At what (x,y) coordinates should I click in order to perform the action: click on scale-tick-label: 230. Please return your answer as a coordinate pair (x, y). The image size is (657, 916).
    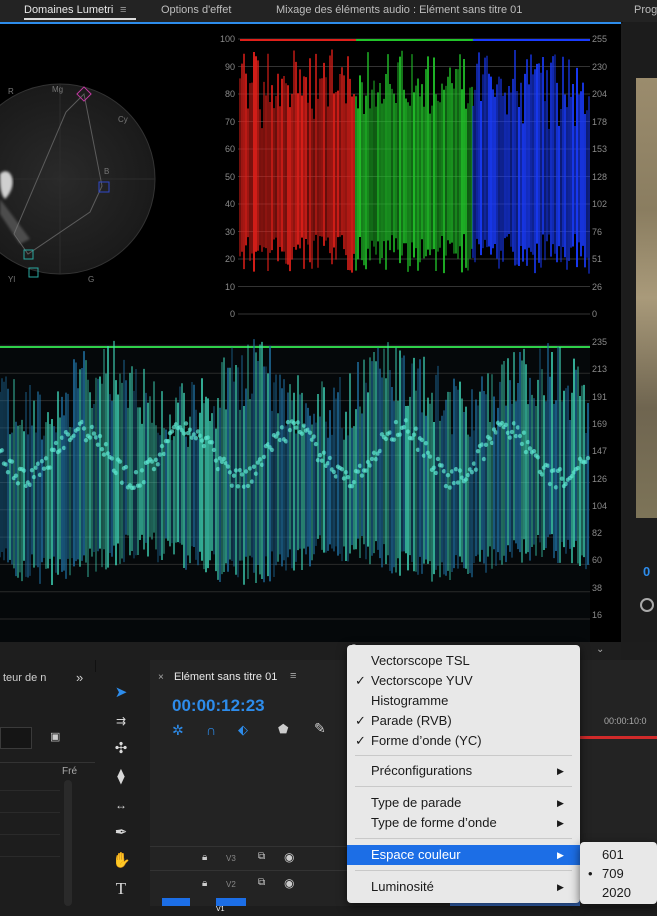
    Looking at the image, I should click on (600, 66).